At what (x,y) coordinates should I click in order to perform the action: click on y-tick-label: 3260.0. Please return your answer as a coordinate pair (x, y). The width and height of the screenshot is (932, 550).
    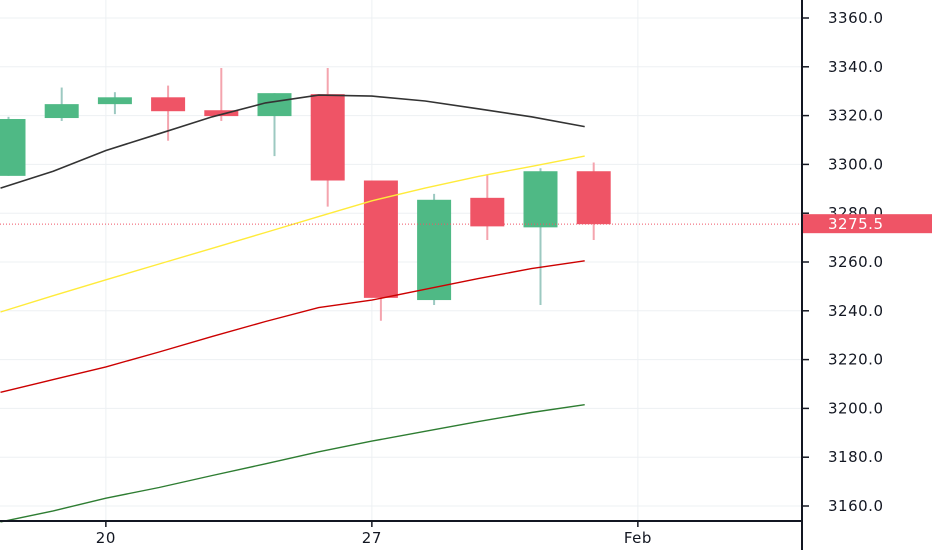
    Looking at the image, I should click on (856, 262).